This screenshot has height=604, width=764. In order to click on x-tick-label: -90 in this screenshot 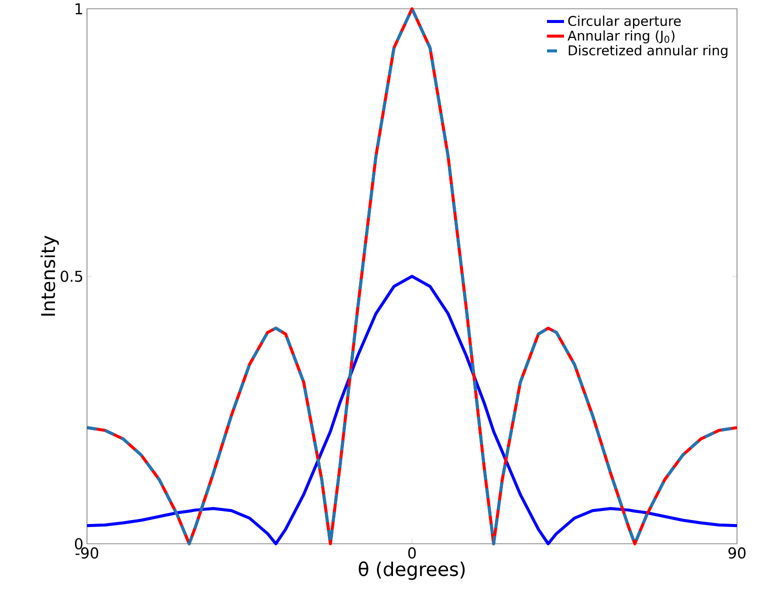, I will do `click(87, 553)`.